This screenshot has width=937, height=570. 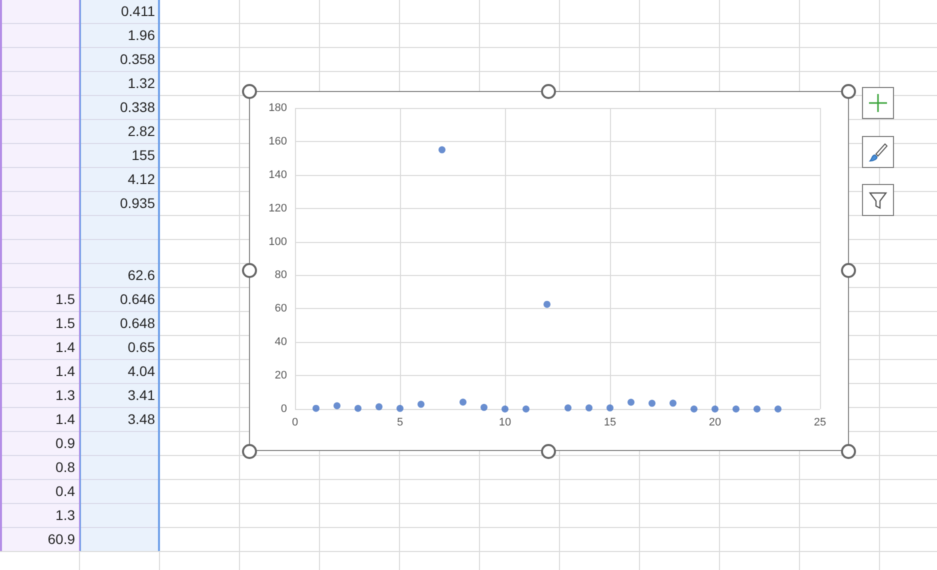 I want to click on text: 4.12, so click(x=141, y=179).